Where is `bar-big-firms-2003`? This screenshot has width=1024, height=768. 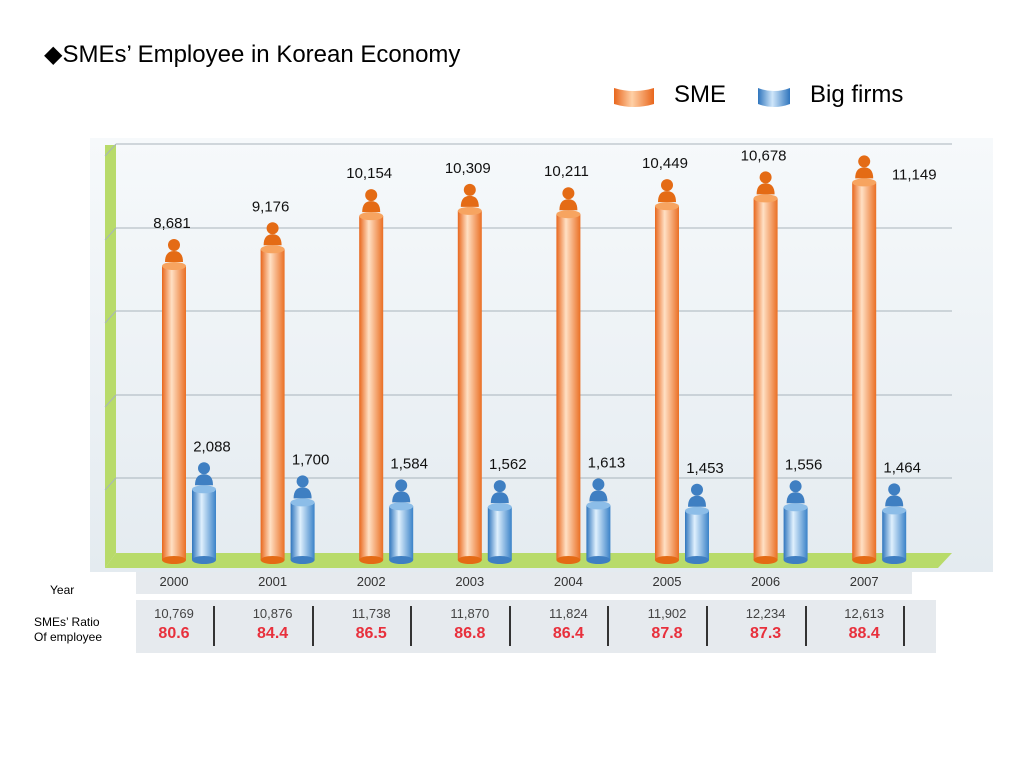 bar-big-firms-2003 is located at coordinates (499, 533).